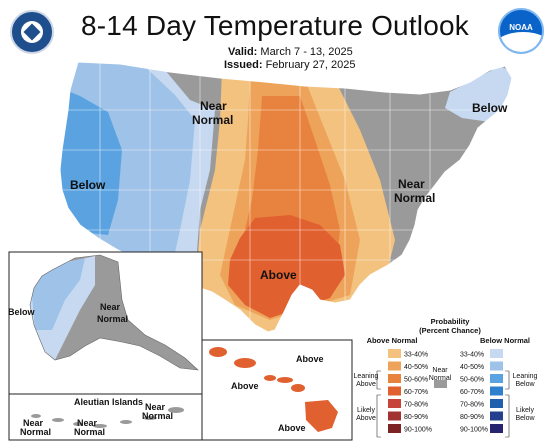  What do you see at coordinates (472, 417) in the screenshot?
I see `legend-below-range-6: 80-90%` at bounding box center [472, 417].